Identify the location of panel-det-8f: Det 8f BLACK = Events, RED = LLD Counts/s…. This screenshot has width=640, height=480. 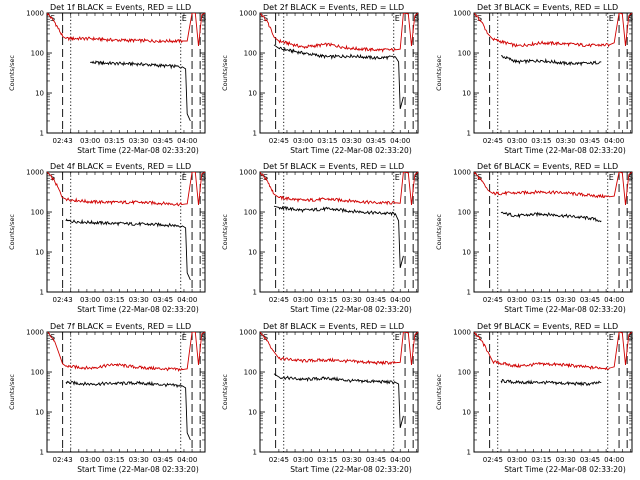
(320, 398).